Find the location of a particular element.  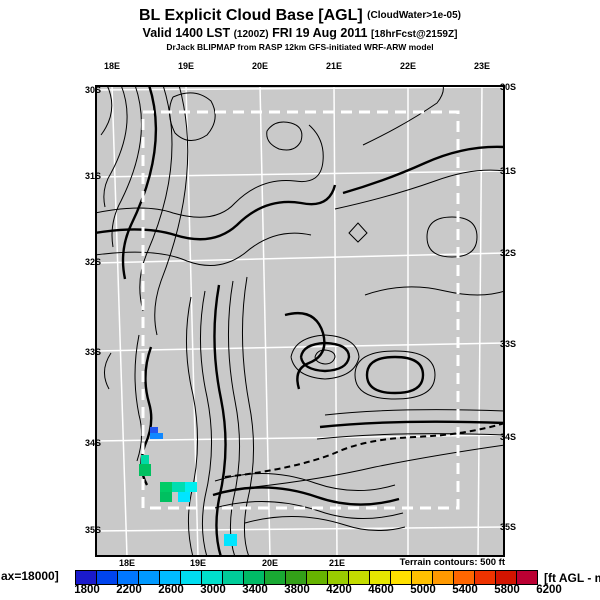

lat-label-left: 34S is located at coordinates (93, 443).